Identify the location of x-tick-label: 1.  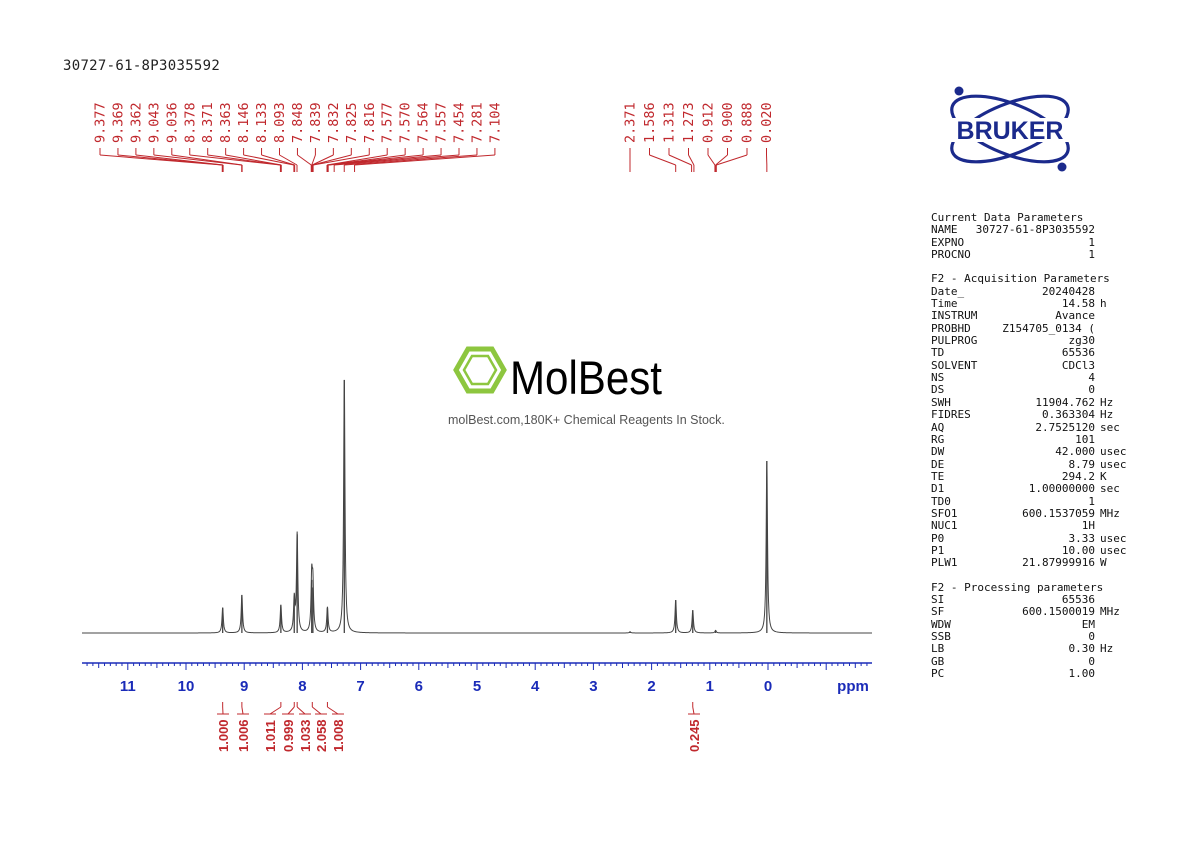
(710, 686).